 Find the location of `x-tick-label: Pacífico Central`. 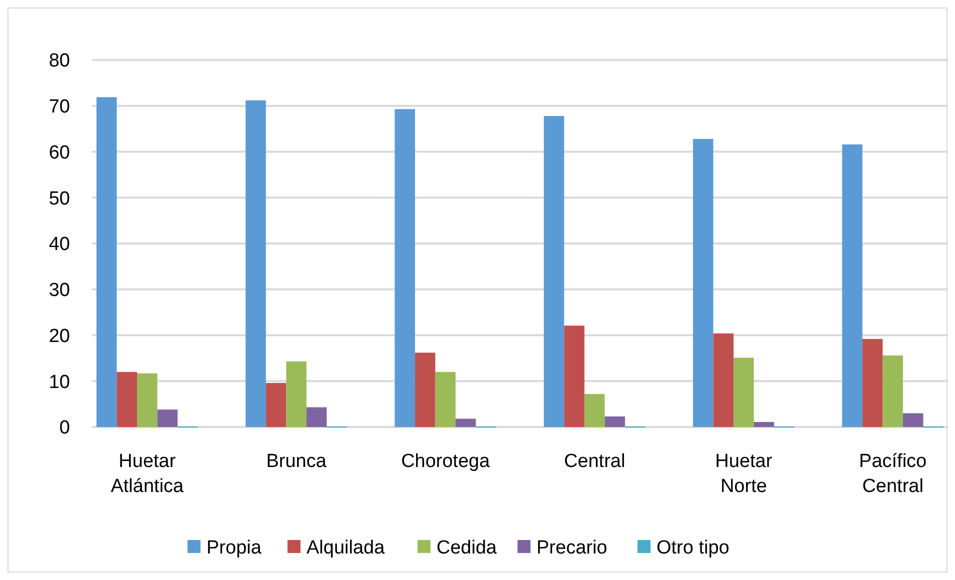

x-tick-label: Pacífico Central is located at coordinates (893, 474).